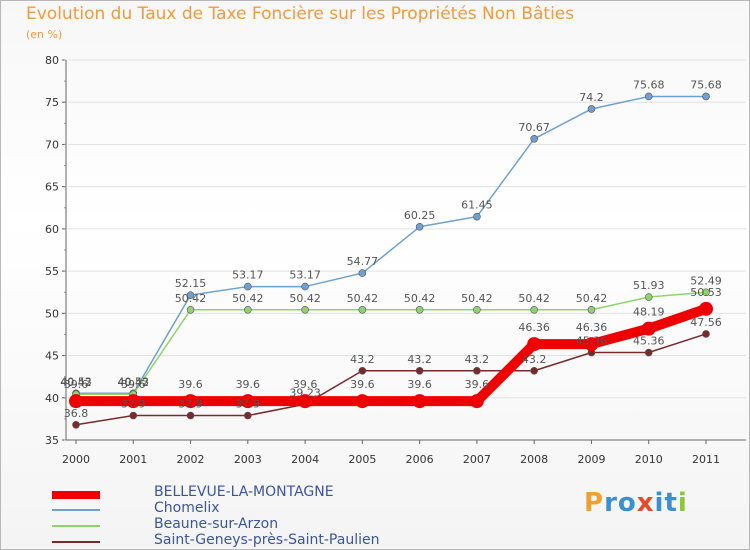 The height and width of the screenshot is (550, 750). What do you see at coordinates (44, 34) in the screenshot?
I see `unit-label: (en %)` at bounding box center [44, 34].